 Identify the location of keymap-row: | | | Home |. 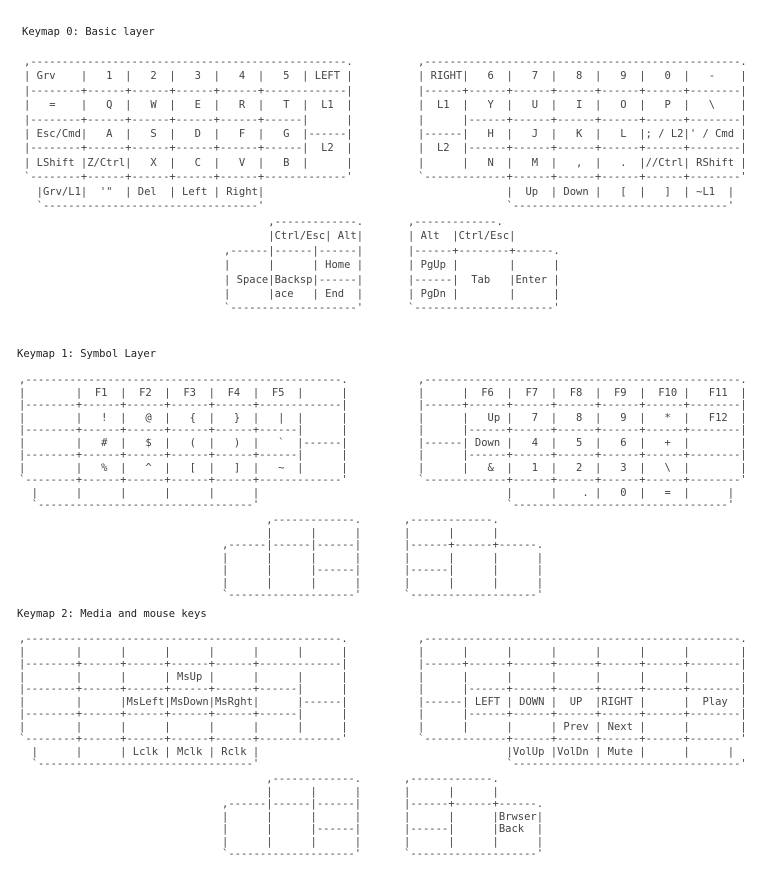
(294, 265).